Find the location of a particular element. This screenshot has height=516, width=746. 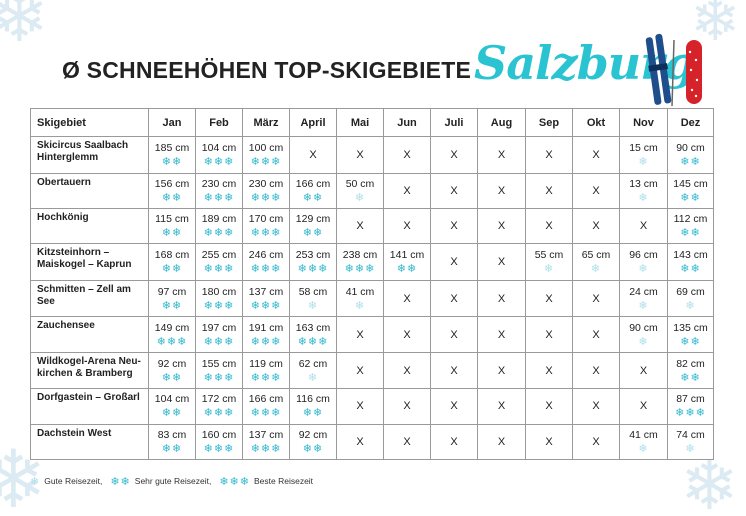

snow-depth-cell: 104 cm ❄❄❄ is located at coordinates (219, 155).